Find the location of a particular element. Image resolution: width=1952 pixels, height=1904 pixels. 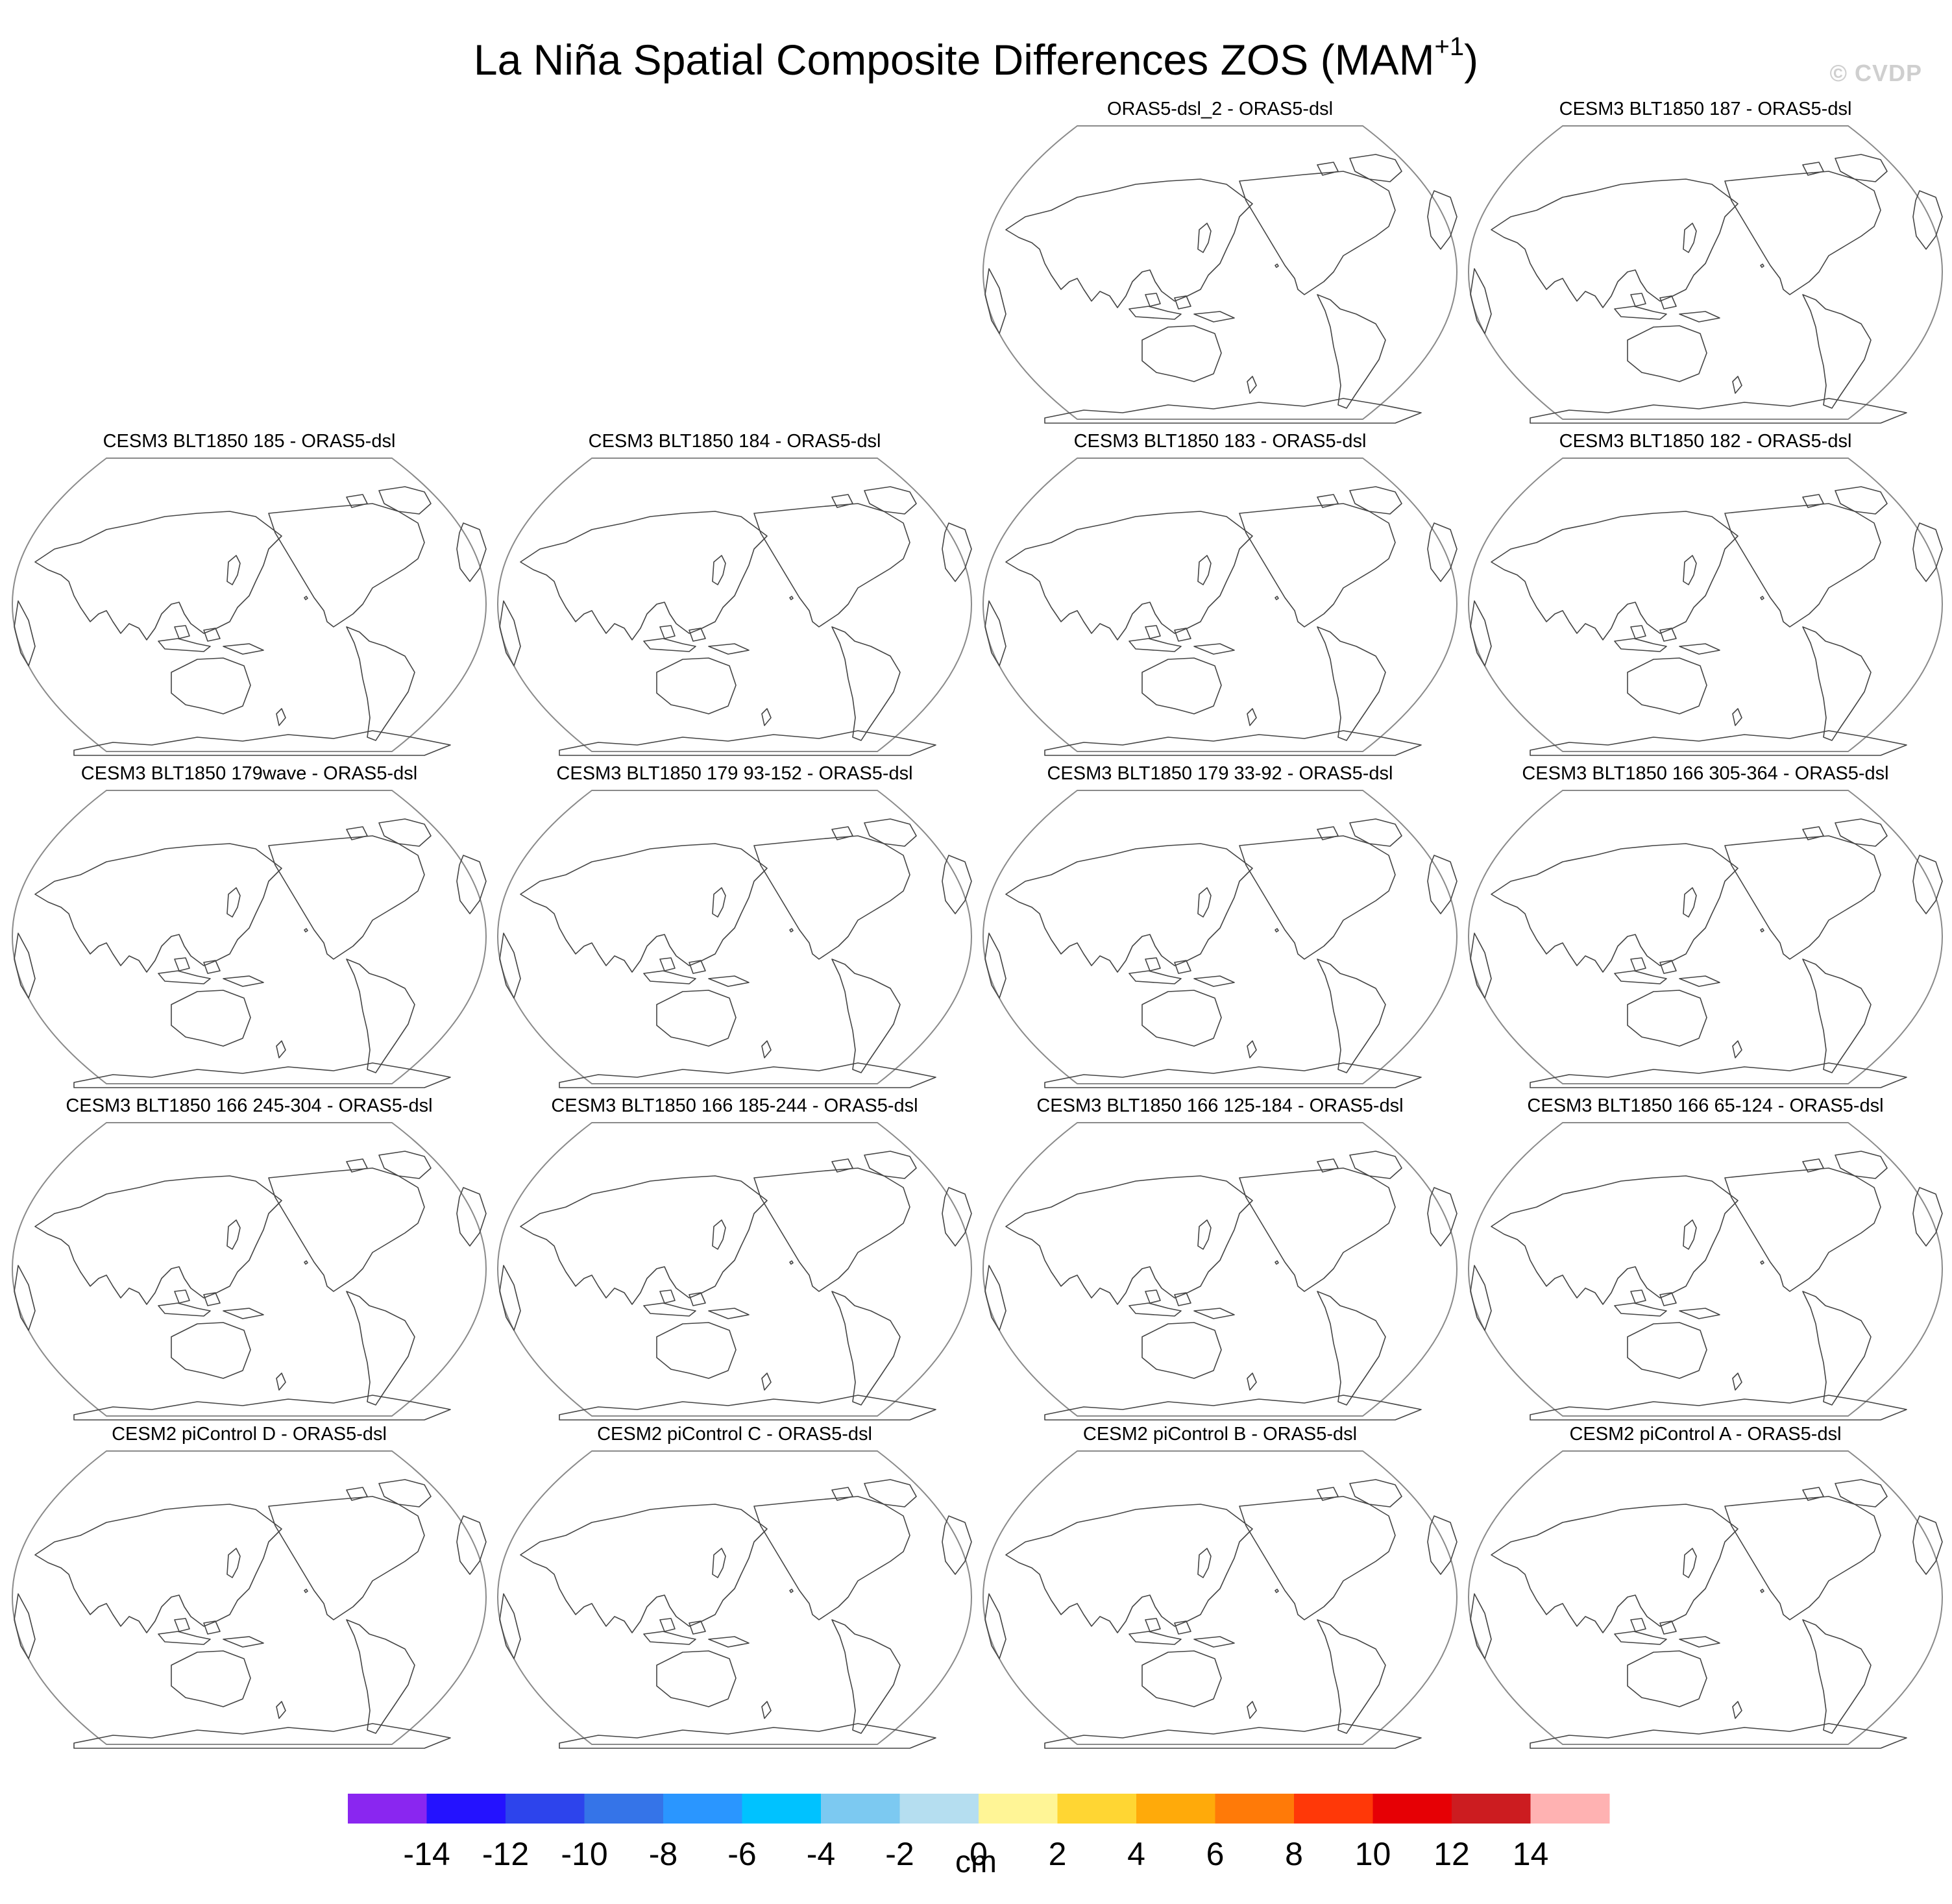

map-panel: CESM3 BLT1850 185 - ORAS5-dsl is located at coordinates (249, 593).